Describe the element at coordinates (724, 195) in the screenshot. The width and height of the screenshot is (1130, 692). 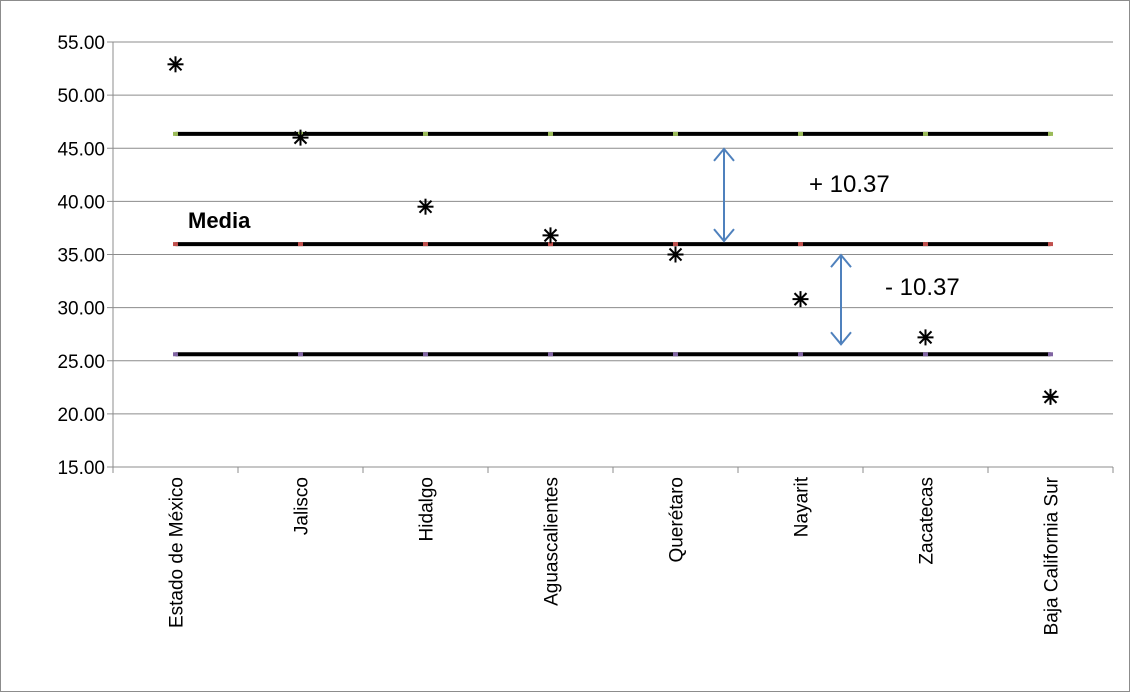
I see `upper-deviation-arrow` at that location.